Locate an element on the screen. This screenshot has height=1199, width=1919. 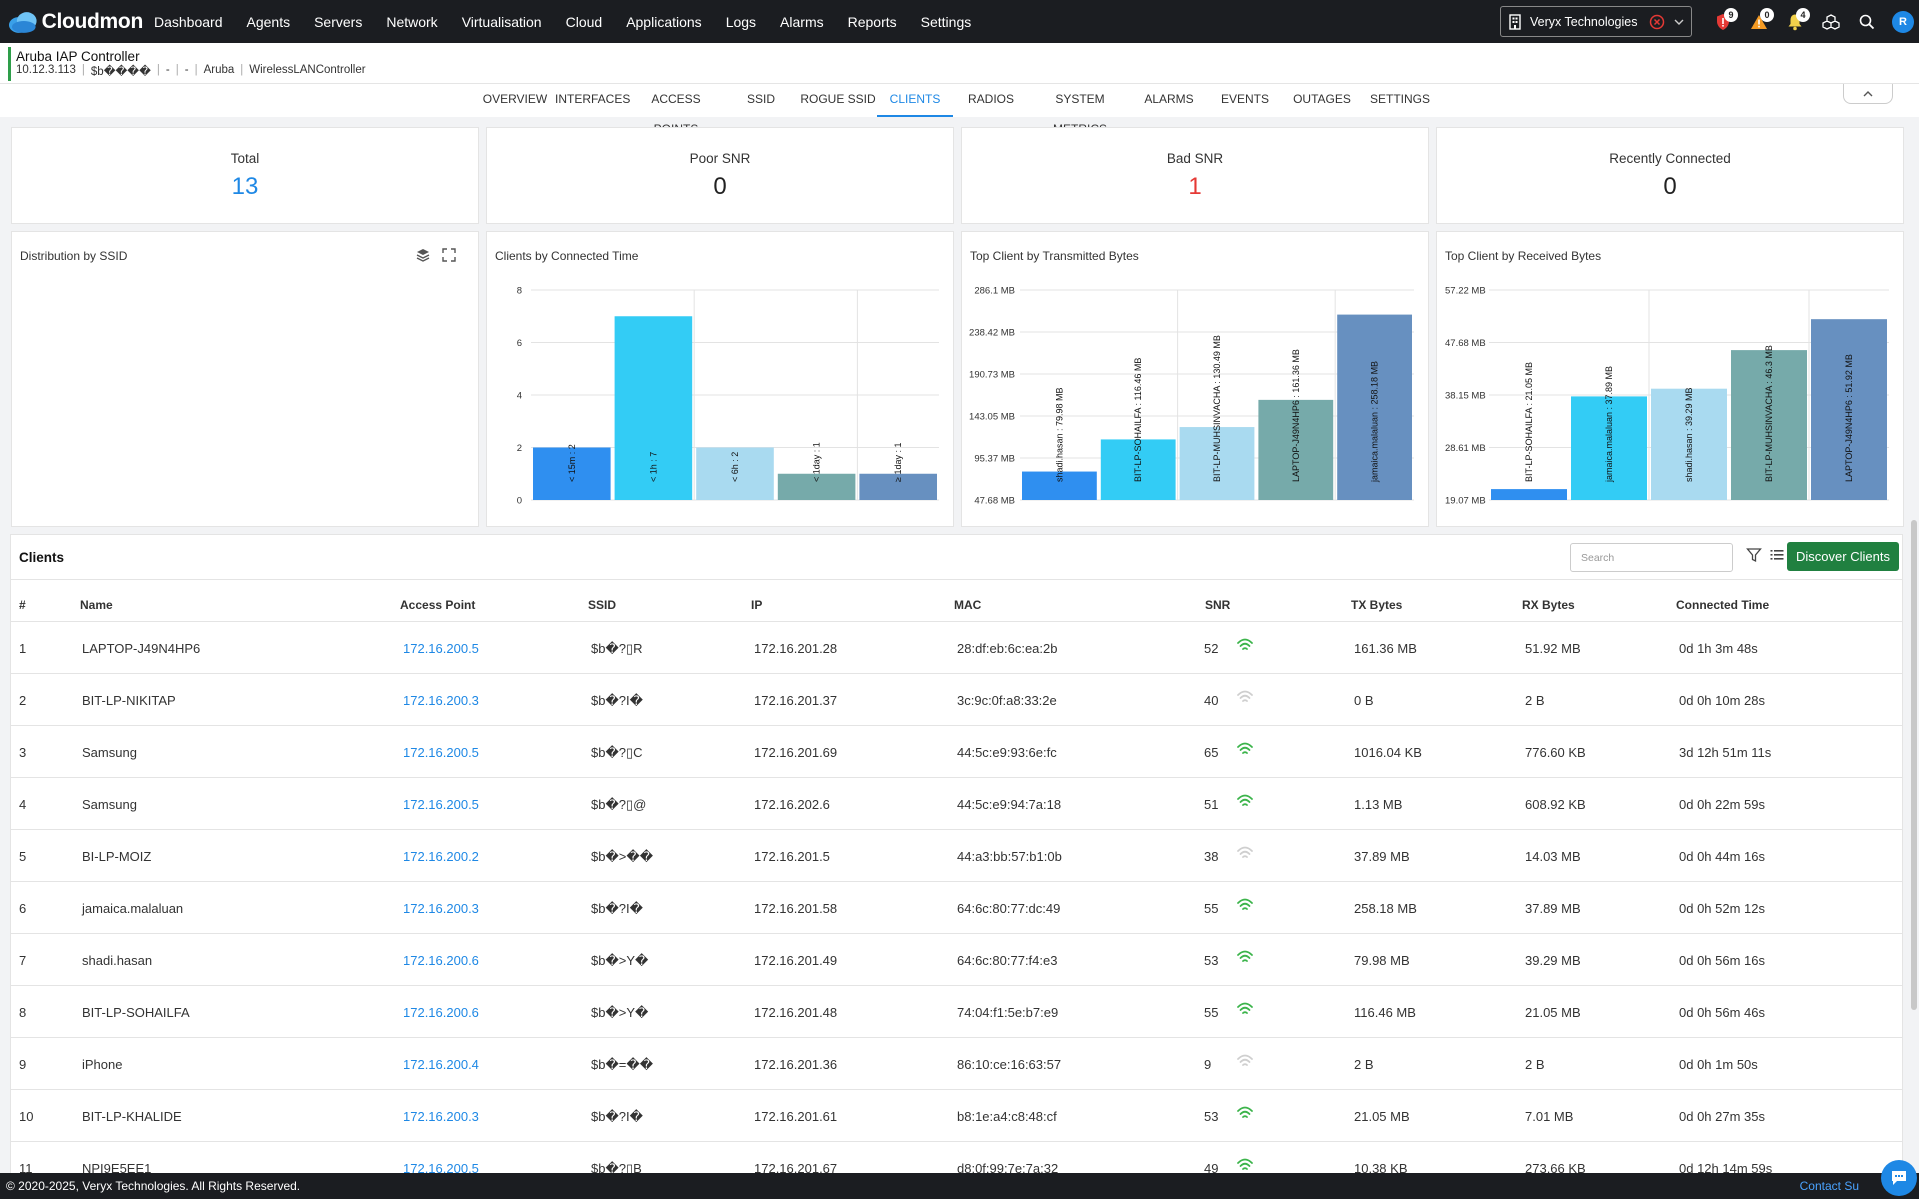
nav-reports: Reports is located at coordinates (872, 21).